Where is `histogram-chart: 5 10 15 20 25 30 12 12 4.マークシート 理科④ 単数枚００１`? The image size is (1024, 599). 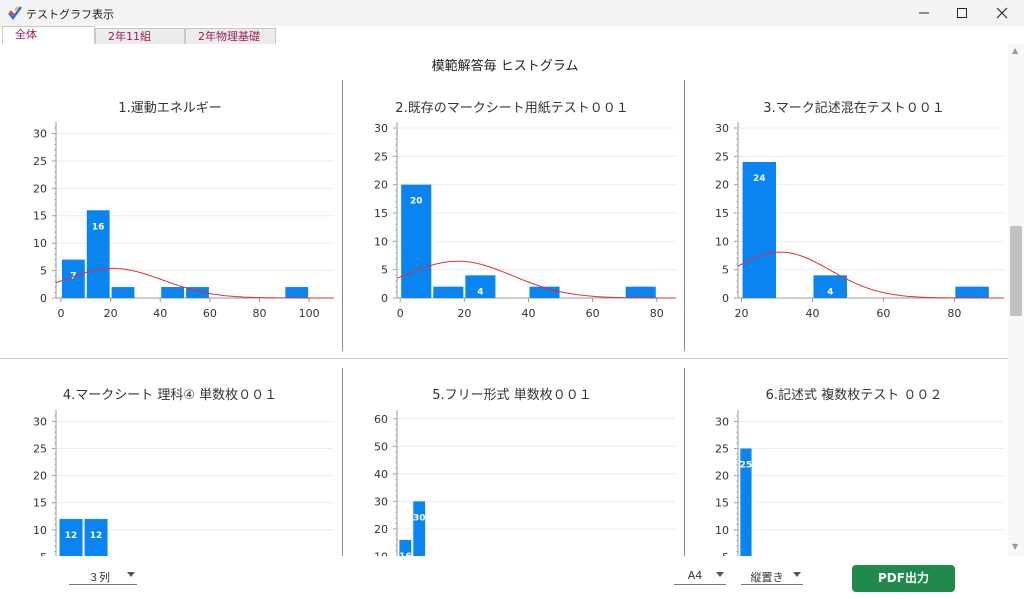 histogram-chart: 5 10 15 20 25 30 12 12 4.マークシート 理科④ 単数枚００１ is located at coordinates (183, 471).